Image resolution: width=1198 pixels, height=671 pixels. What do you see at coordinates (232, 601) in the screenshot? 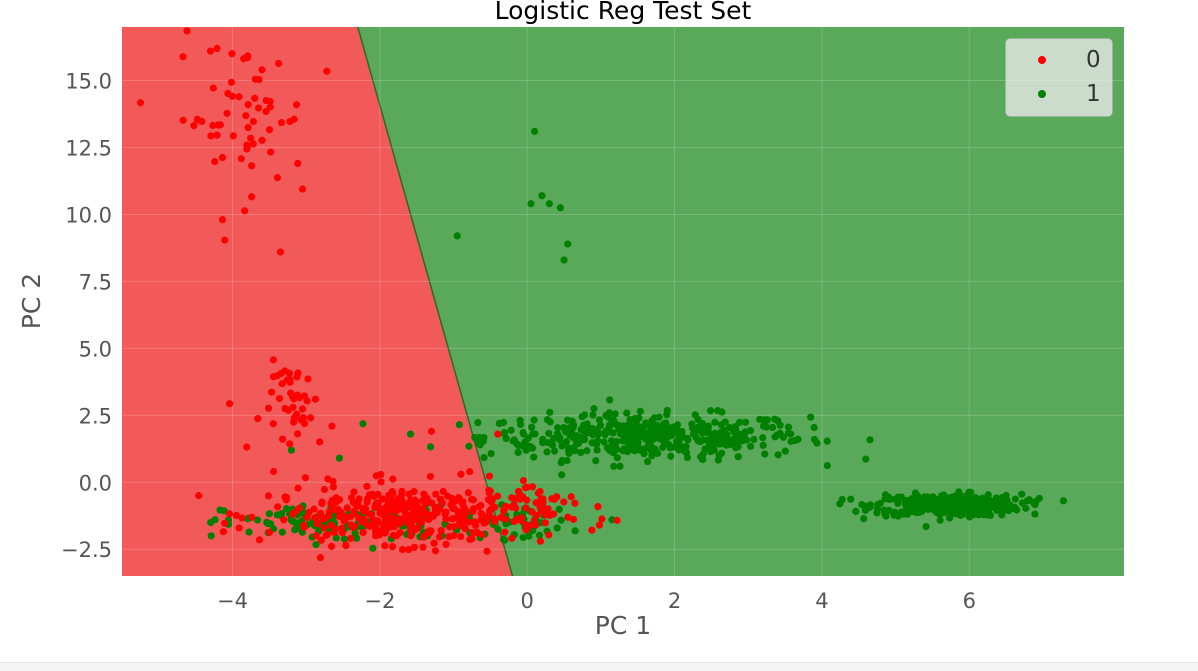
I see `x-tick-label: −4` at bounding box center [232, 601].